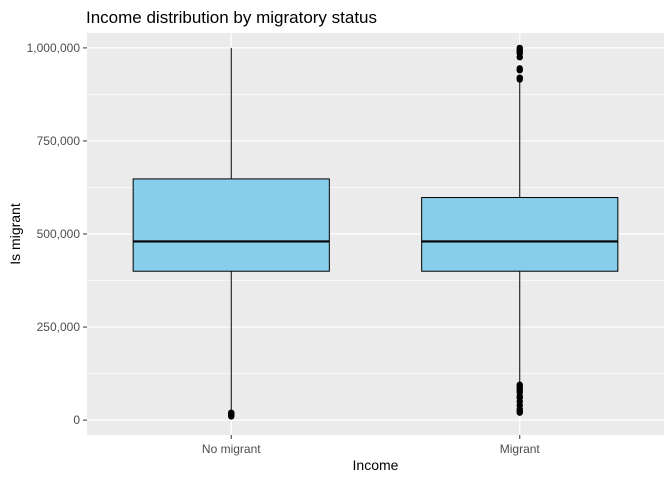 The height and width of the screenshot is (480, 672). Describe the element at coordinates (59, 327) in the screenshot. I see `y-tick-label: 250,000` at that location.